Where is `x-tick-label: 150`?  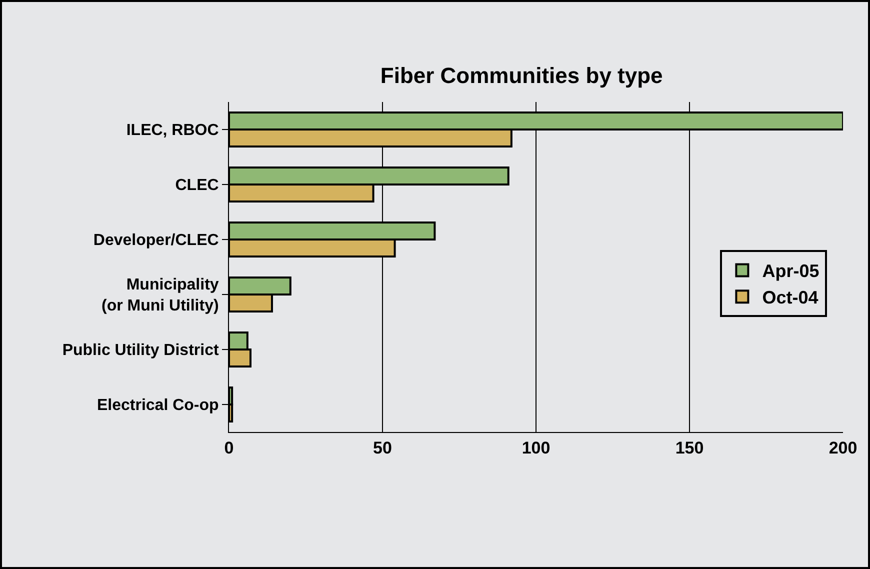
x-tick-label: 150 is located at coordinates (689, 448).